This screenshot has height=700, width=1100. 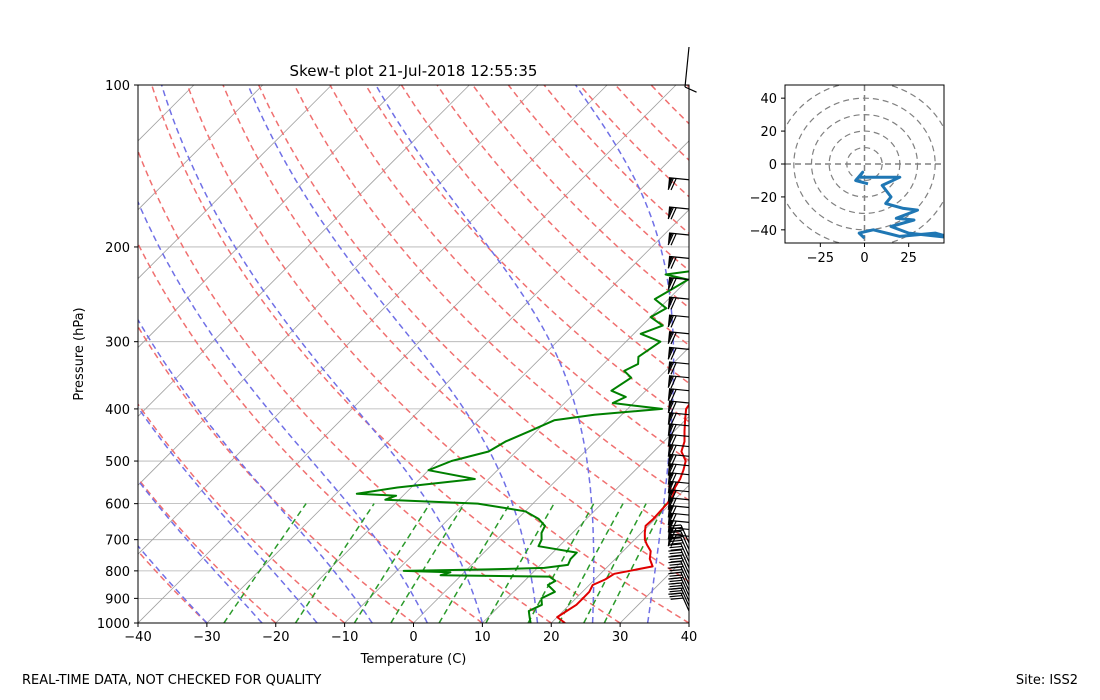 What do you see at coordinates (117, 505) in the screenshot?
I see `y-tick-label: 600` at bounding box center [117, 505].